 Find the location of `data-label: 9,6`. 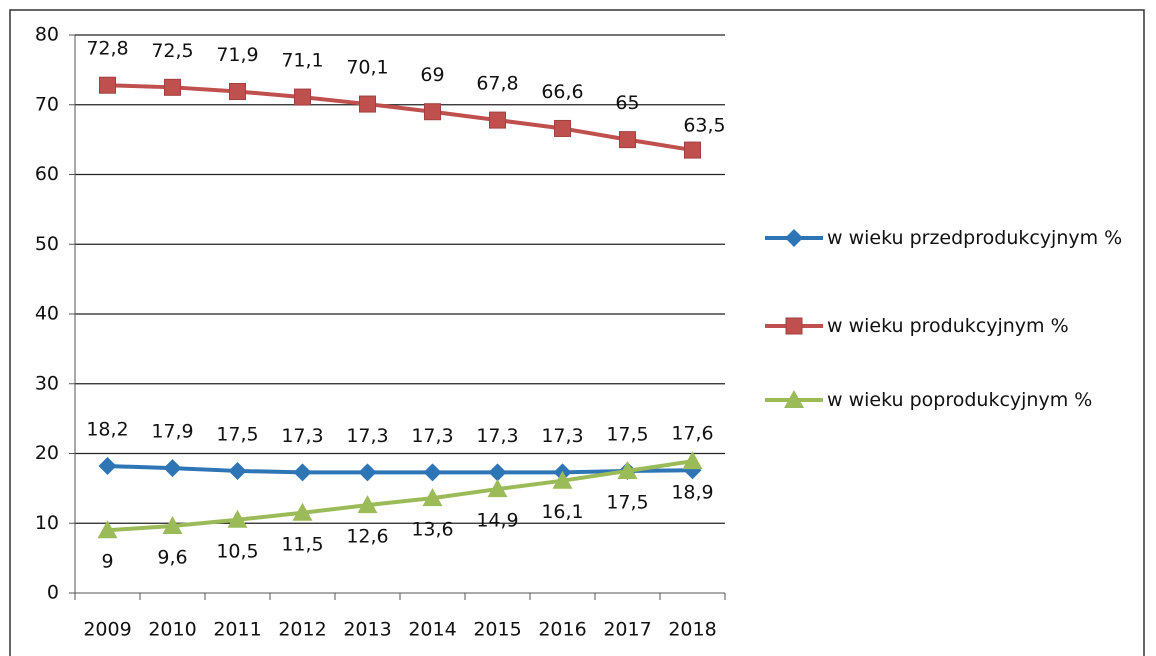

data-label: 9,6 is located at coordinates (172, 558).